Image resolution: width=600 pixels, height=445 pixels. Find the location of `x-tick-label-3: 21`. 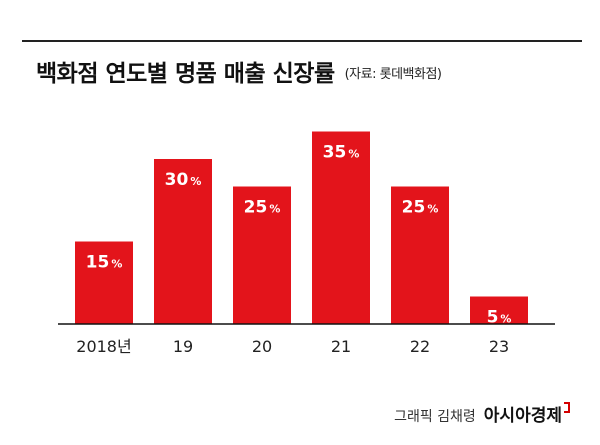

x-tick-label-3: 21 is located at coordinates (341, 346).